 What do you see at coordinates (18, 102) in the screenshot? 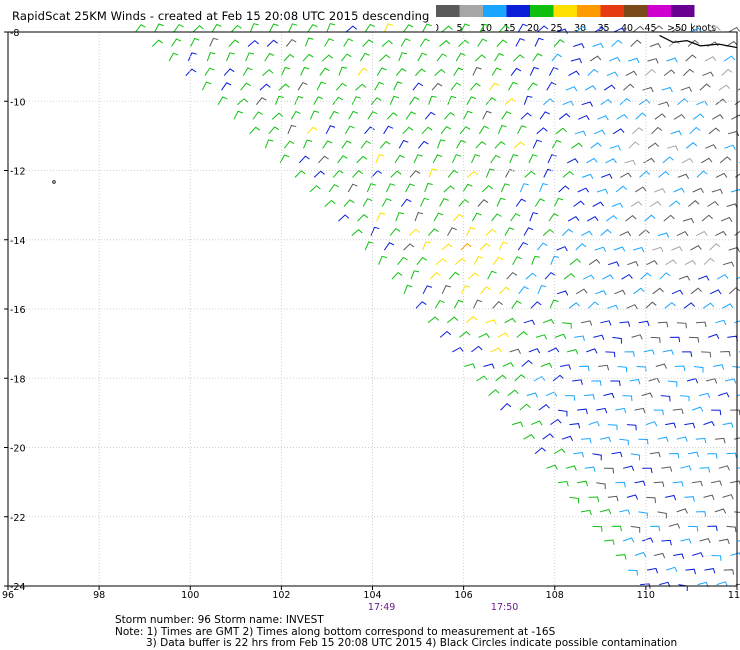
I see `lat-label: -10` at bounding box center [18, 102].